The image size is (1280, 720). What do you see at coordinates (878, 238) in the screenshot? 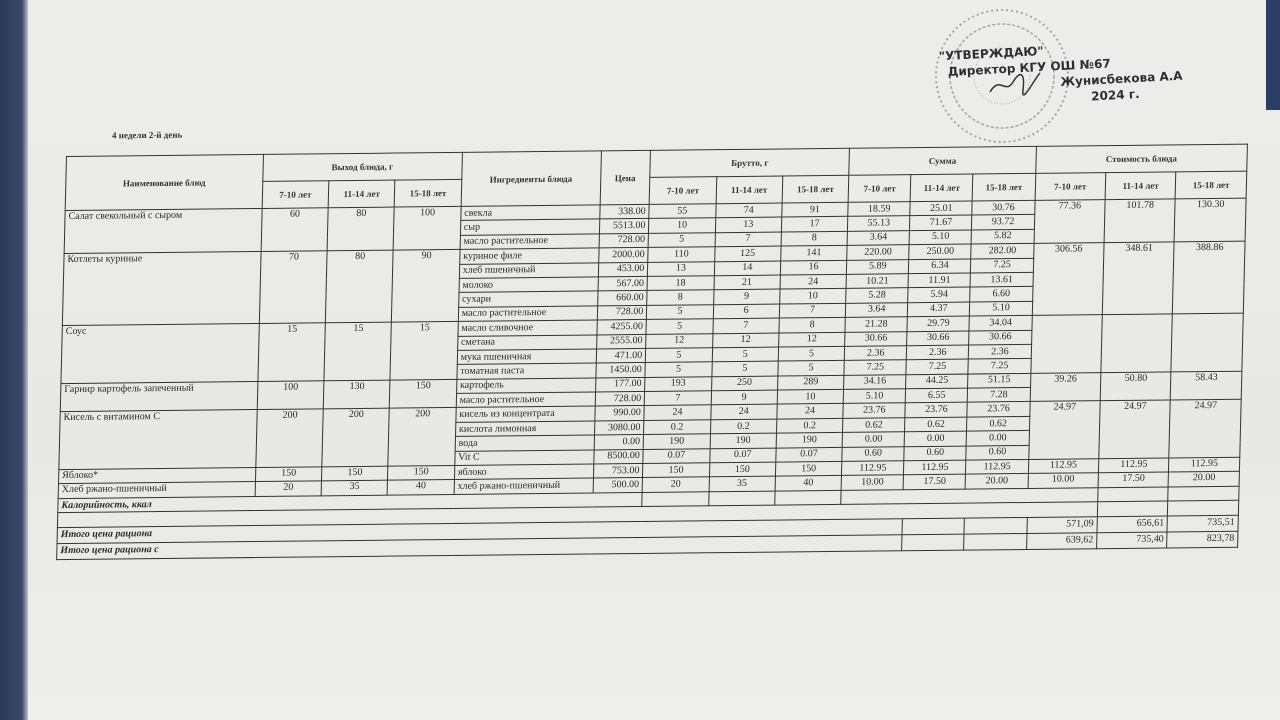
I see `ingredient-sum: 3.64` at bounding box center [878, 238].